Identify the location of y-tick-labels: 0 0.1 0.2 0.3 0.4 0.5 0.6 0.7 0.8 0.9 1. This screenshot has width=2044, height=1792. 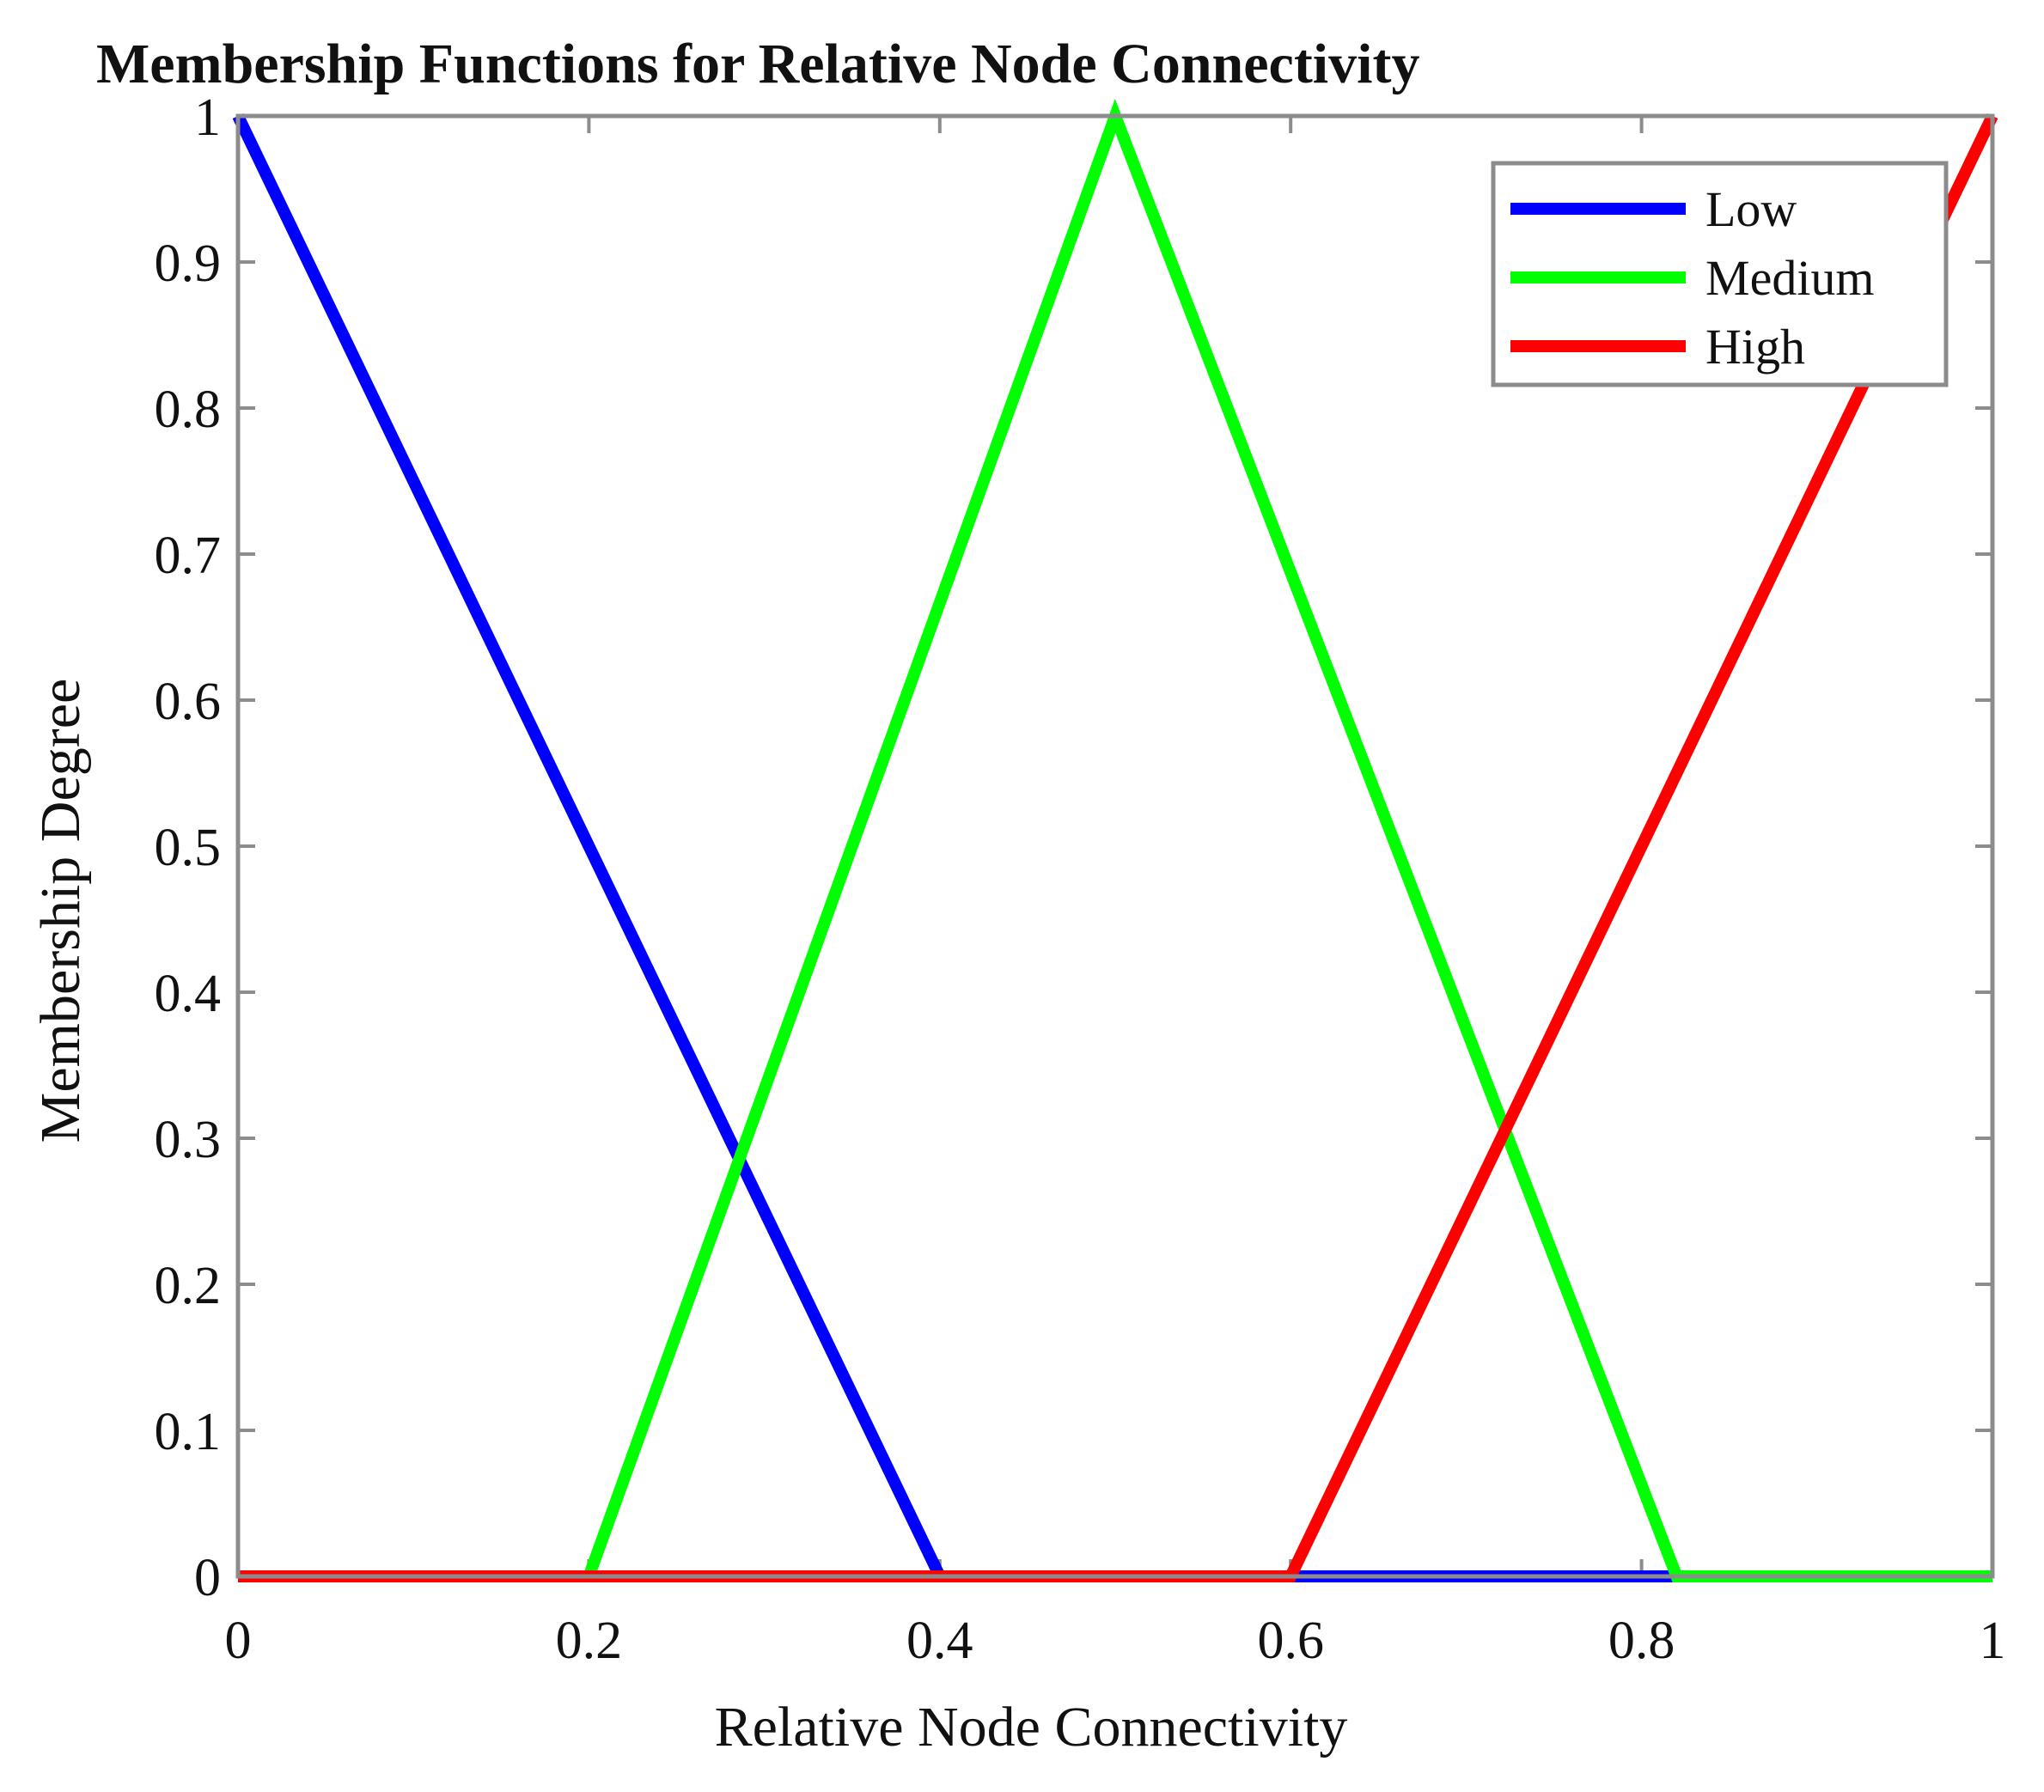
(188, 847).